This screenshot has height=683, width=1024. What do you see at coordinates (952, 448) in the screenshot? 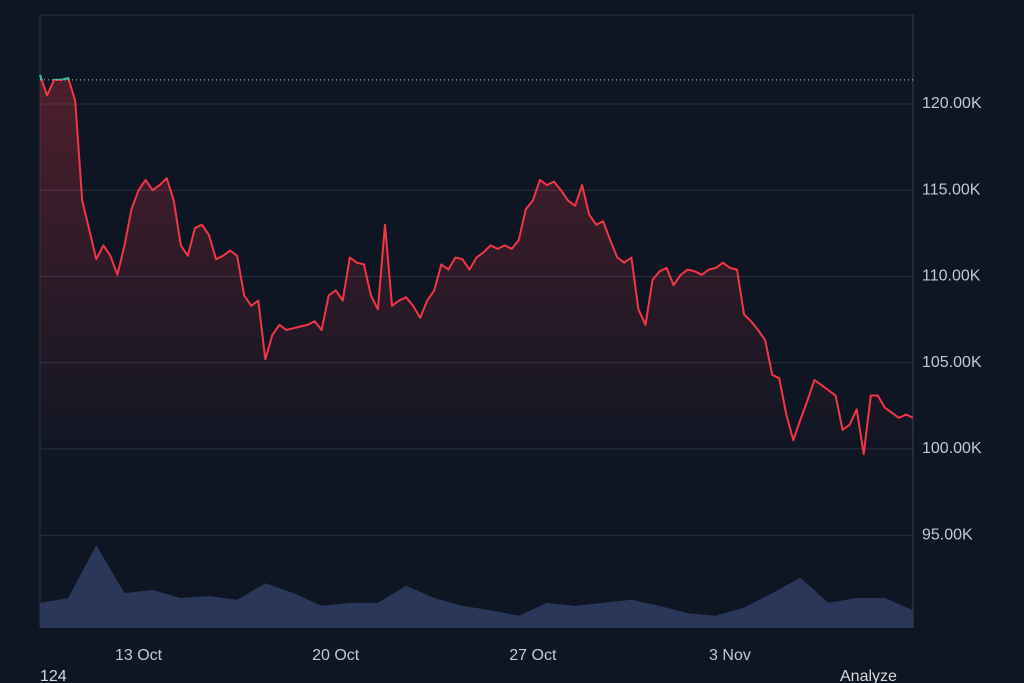
I see `y-tick-label: 100.00K` at bounding box center [952, 448].